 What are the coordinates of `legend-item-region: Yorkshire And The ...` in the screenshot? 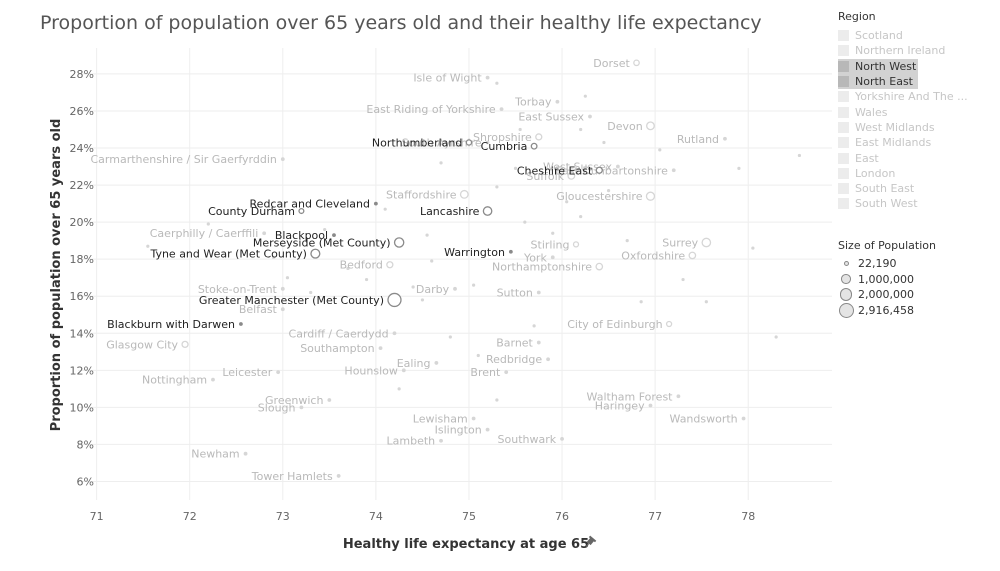 It's located at (918, 96).